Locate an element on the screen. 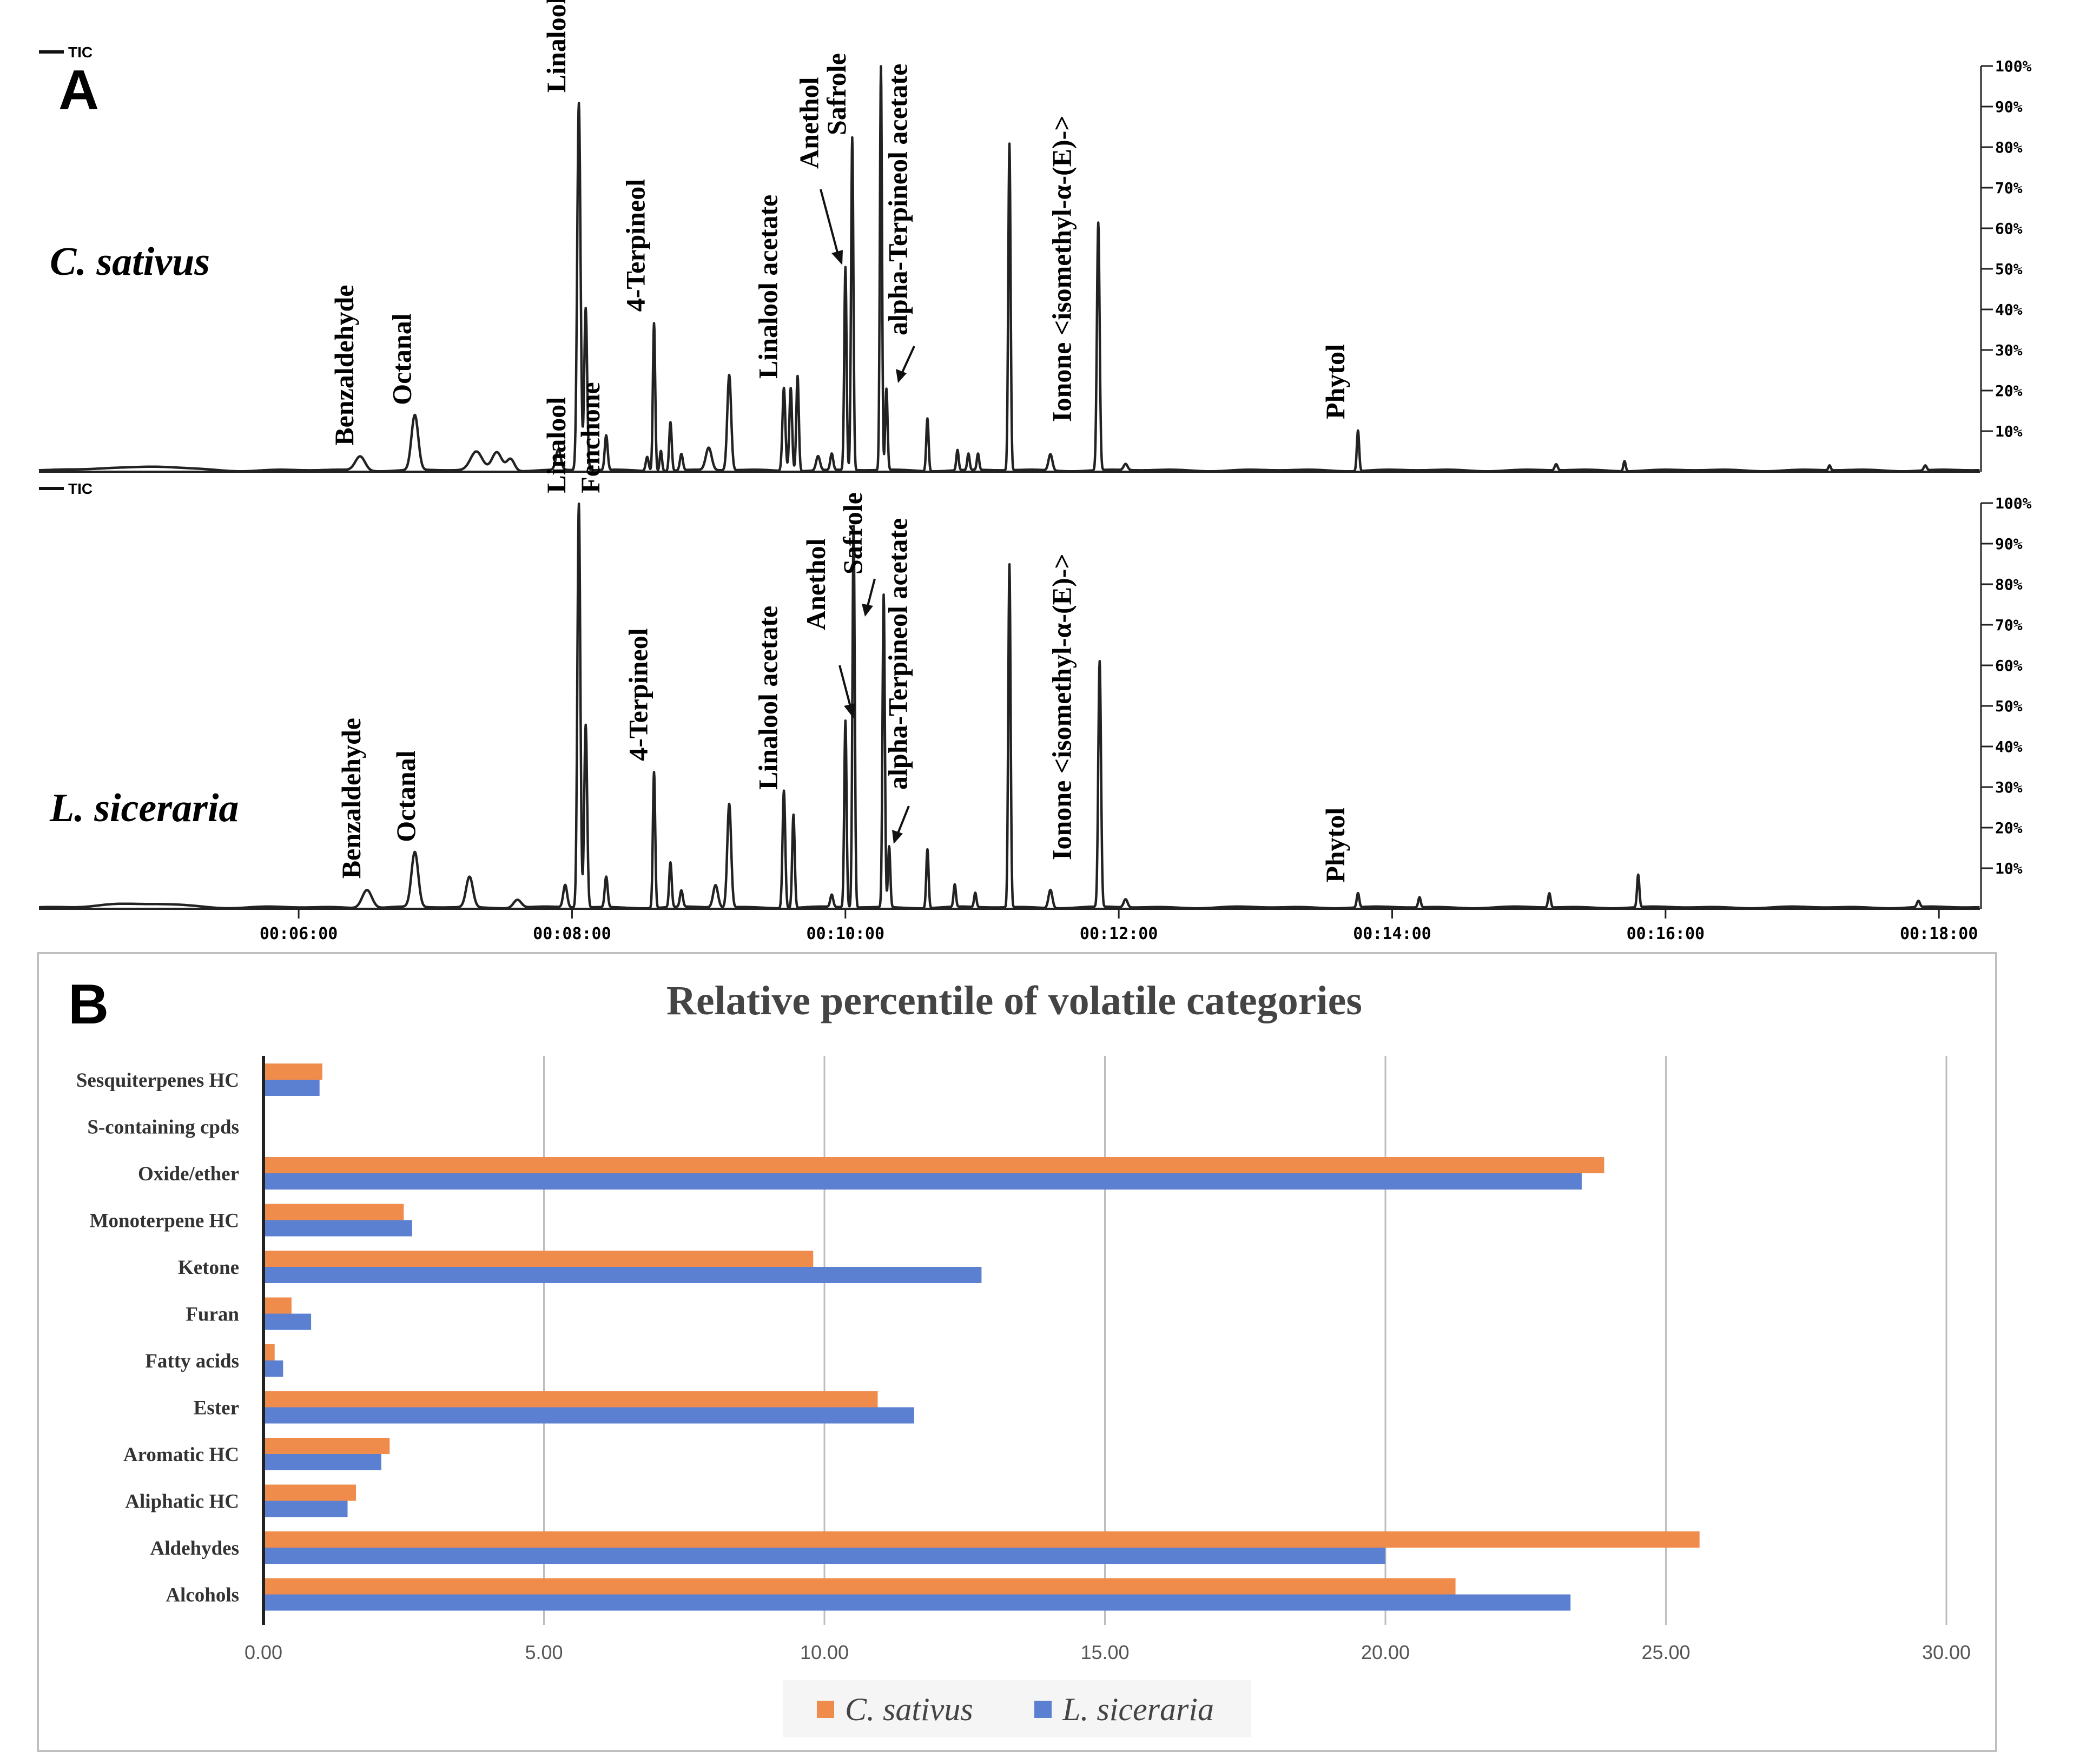 The width and height of the screenshot is (2080, 1764). x-tick-label: 00:10:00 is located at coordinates (846, 934).